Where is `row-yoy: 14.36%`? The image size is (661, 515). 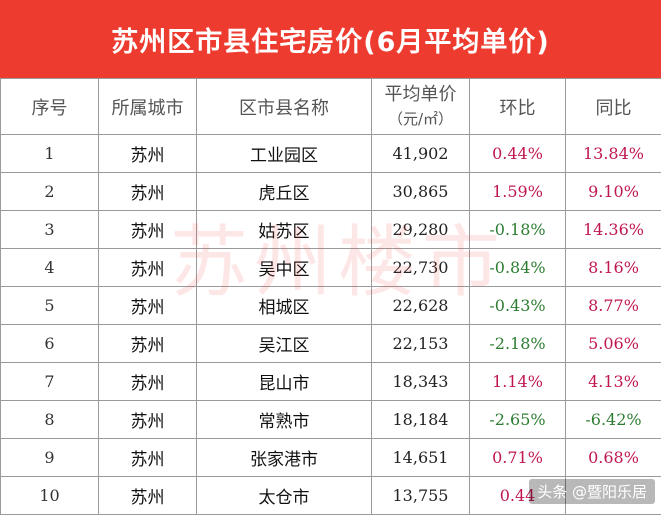
row-yoy: 14.36% is located at coordinates (613, 230).